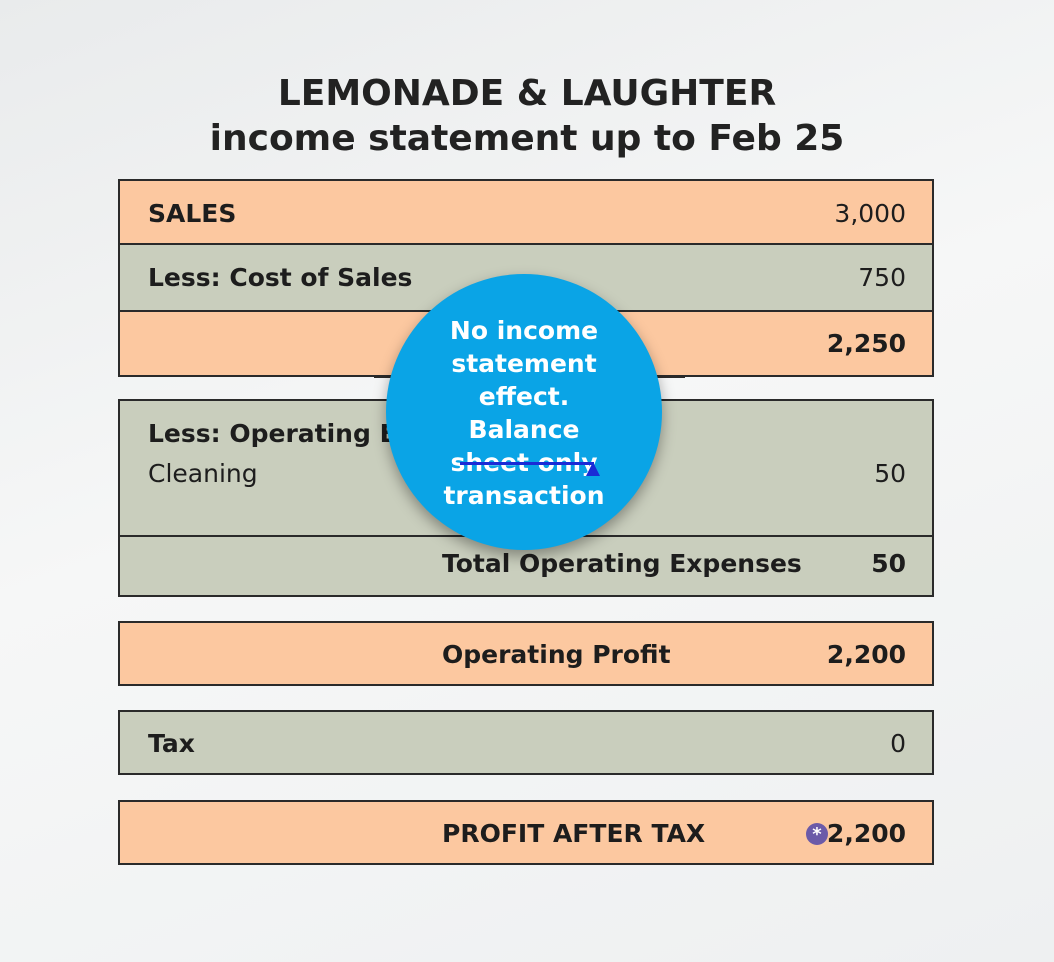 The width and height of the screenshot is (1054, 962). Describe the element at coordinates (280, 433) in the screenshot. I see `operating-expenses-label: Less: Operating Ex` at that location.